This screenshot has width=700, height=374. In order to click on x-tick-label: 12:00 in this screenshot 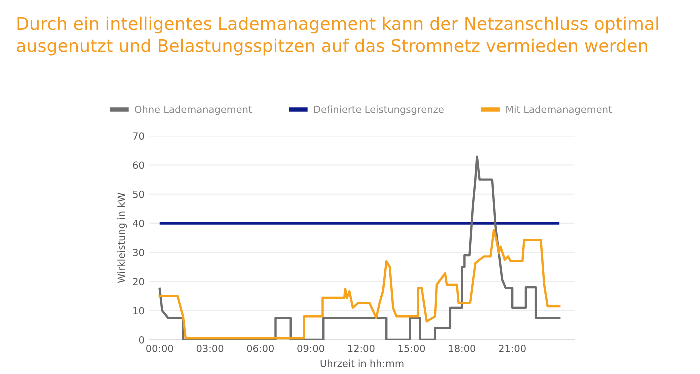, I will do `click(361, 348)`.